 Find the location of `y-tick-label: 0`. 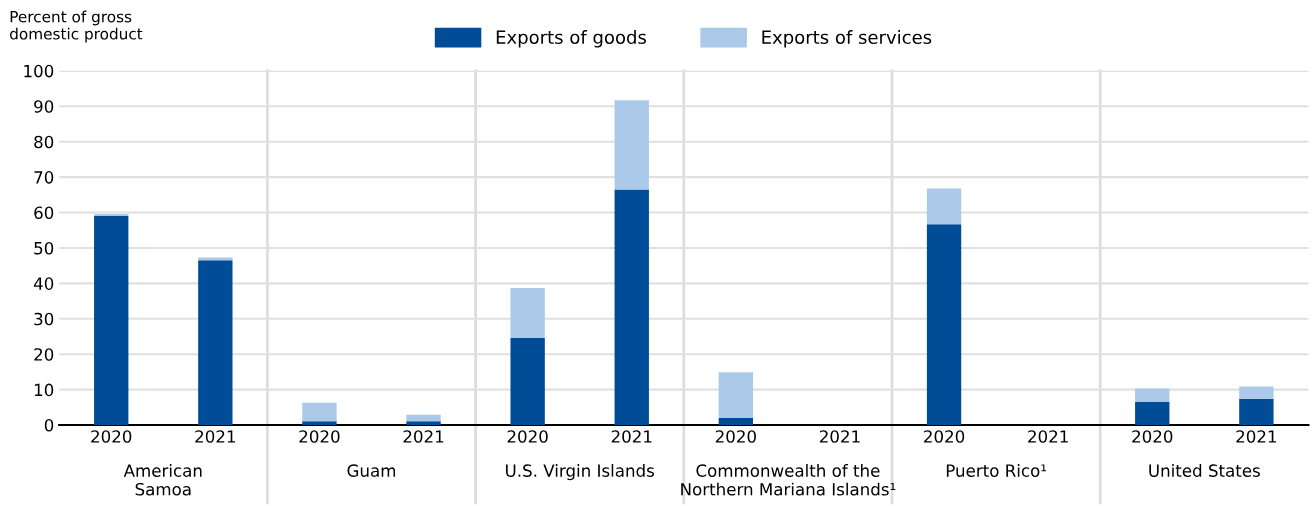

y-tick-label: 0 is located at coordinates (49, 425).